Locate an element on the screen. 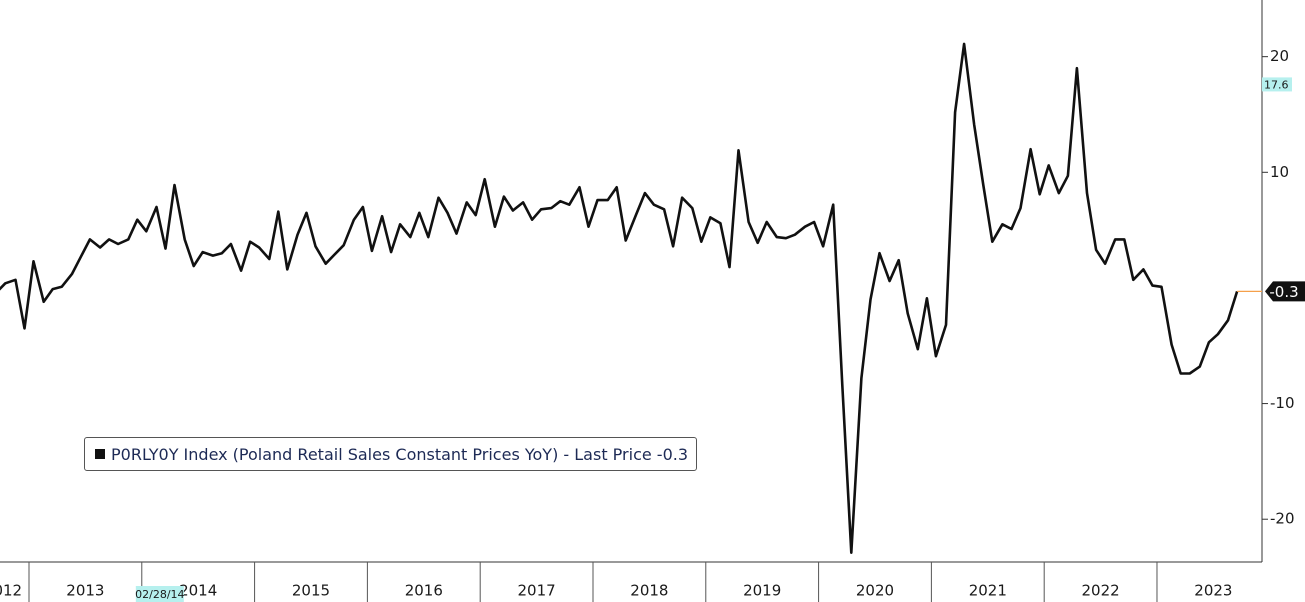 This screenshot has width=1305, height=602. x-tick-label: 2014 is located at coordinates (198, 591).